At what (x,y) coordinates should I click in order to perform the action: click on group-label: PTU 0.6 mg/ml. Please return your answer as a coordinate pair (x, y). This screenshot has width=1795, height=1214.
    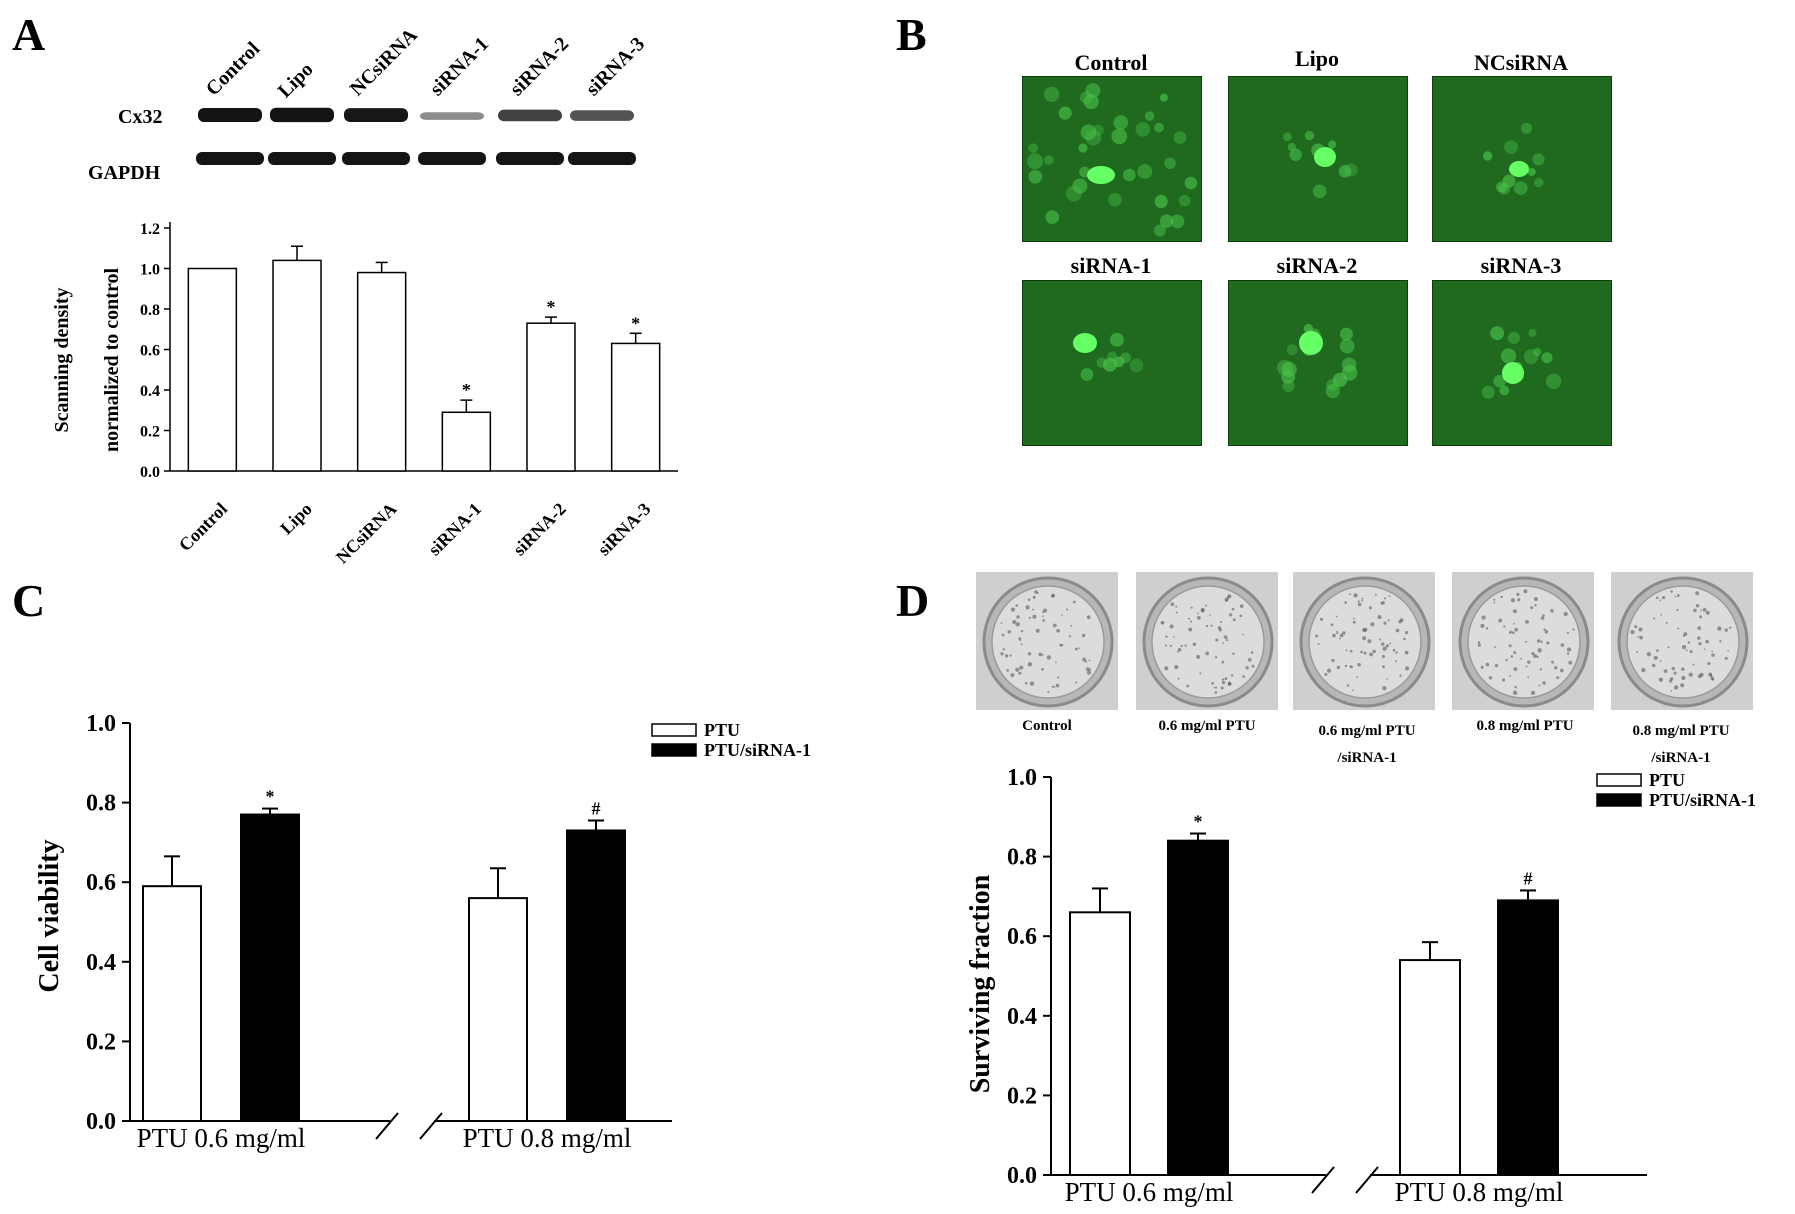
    Looking at the image, I should click on (1149, 1192).